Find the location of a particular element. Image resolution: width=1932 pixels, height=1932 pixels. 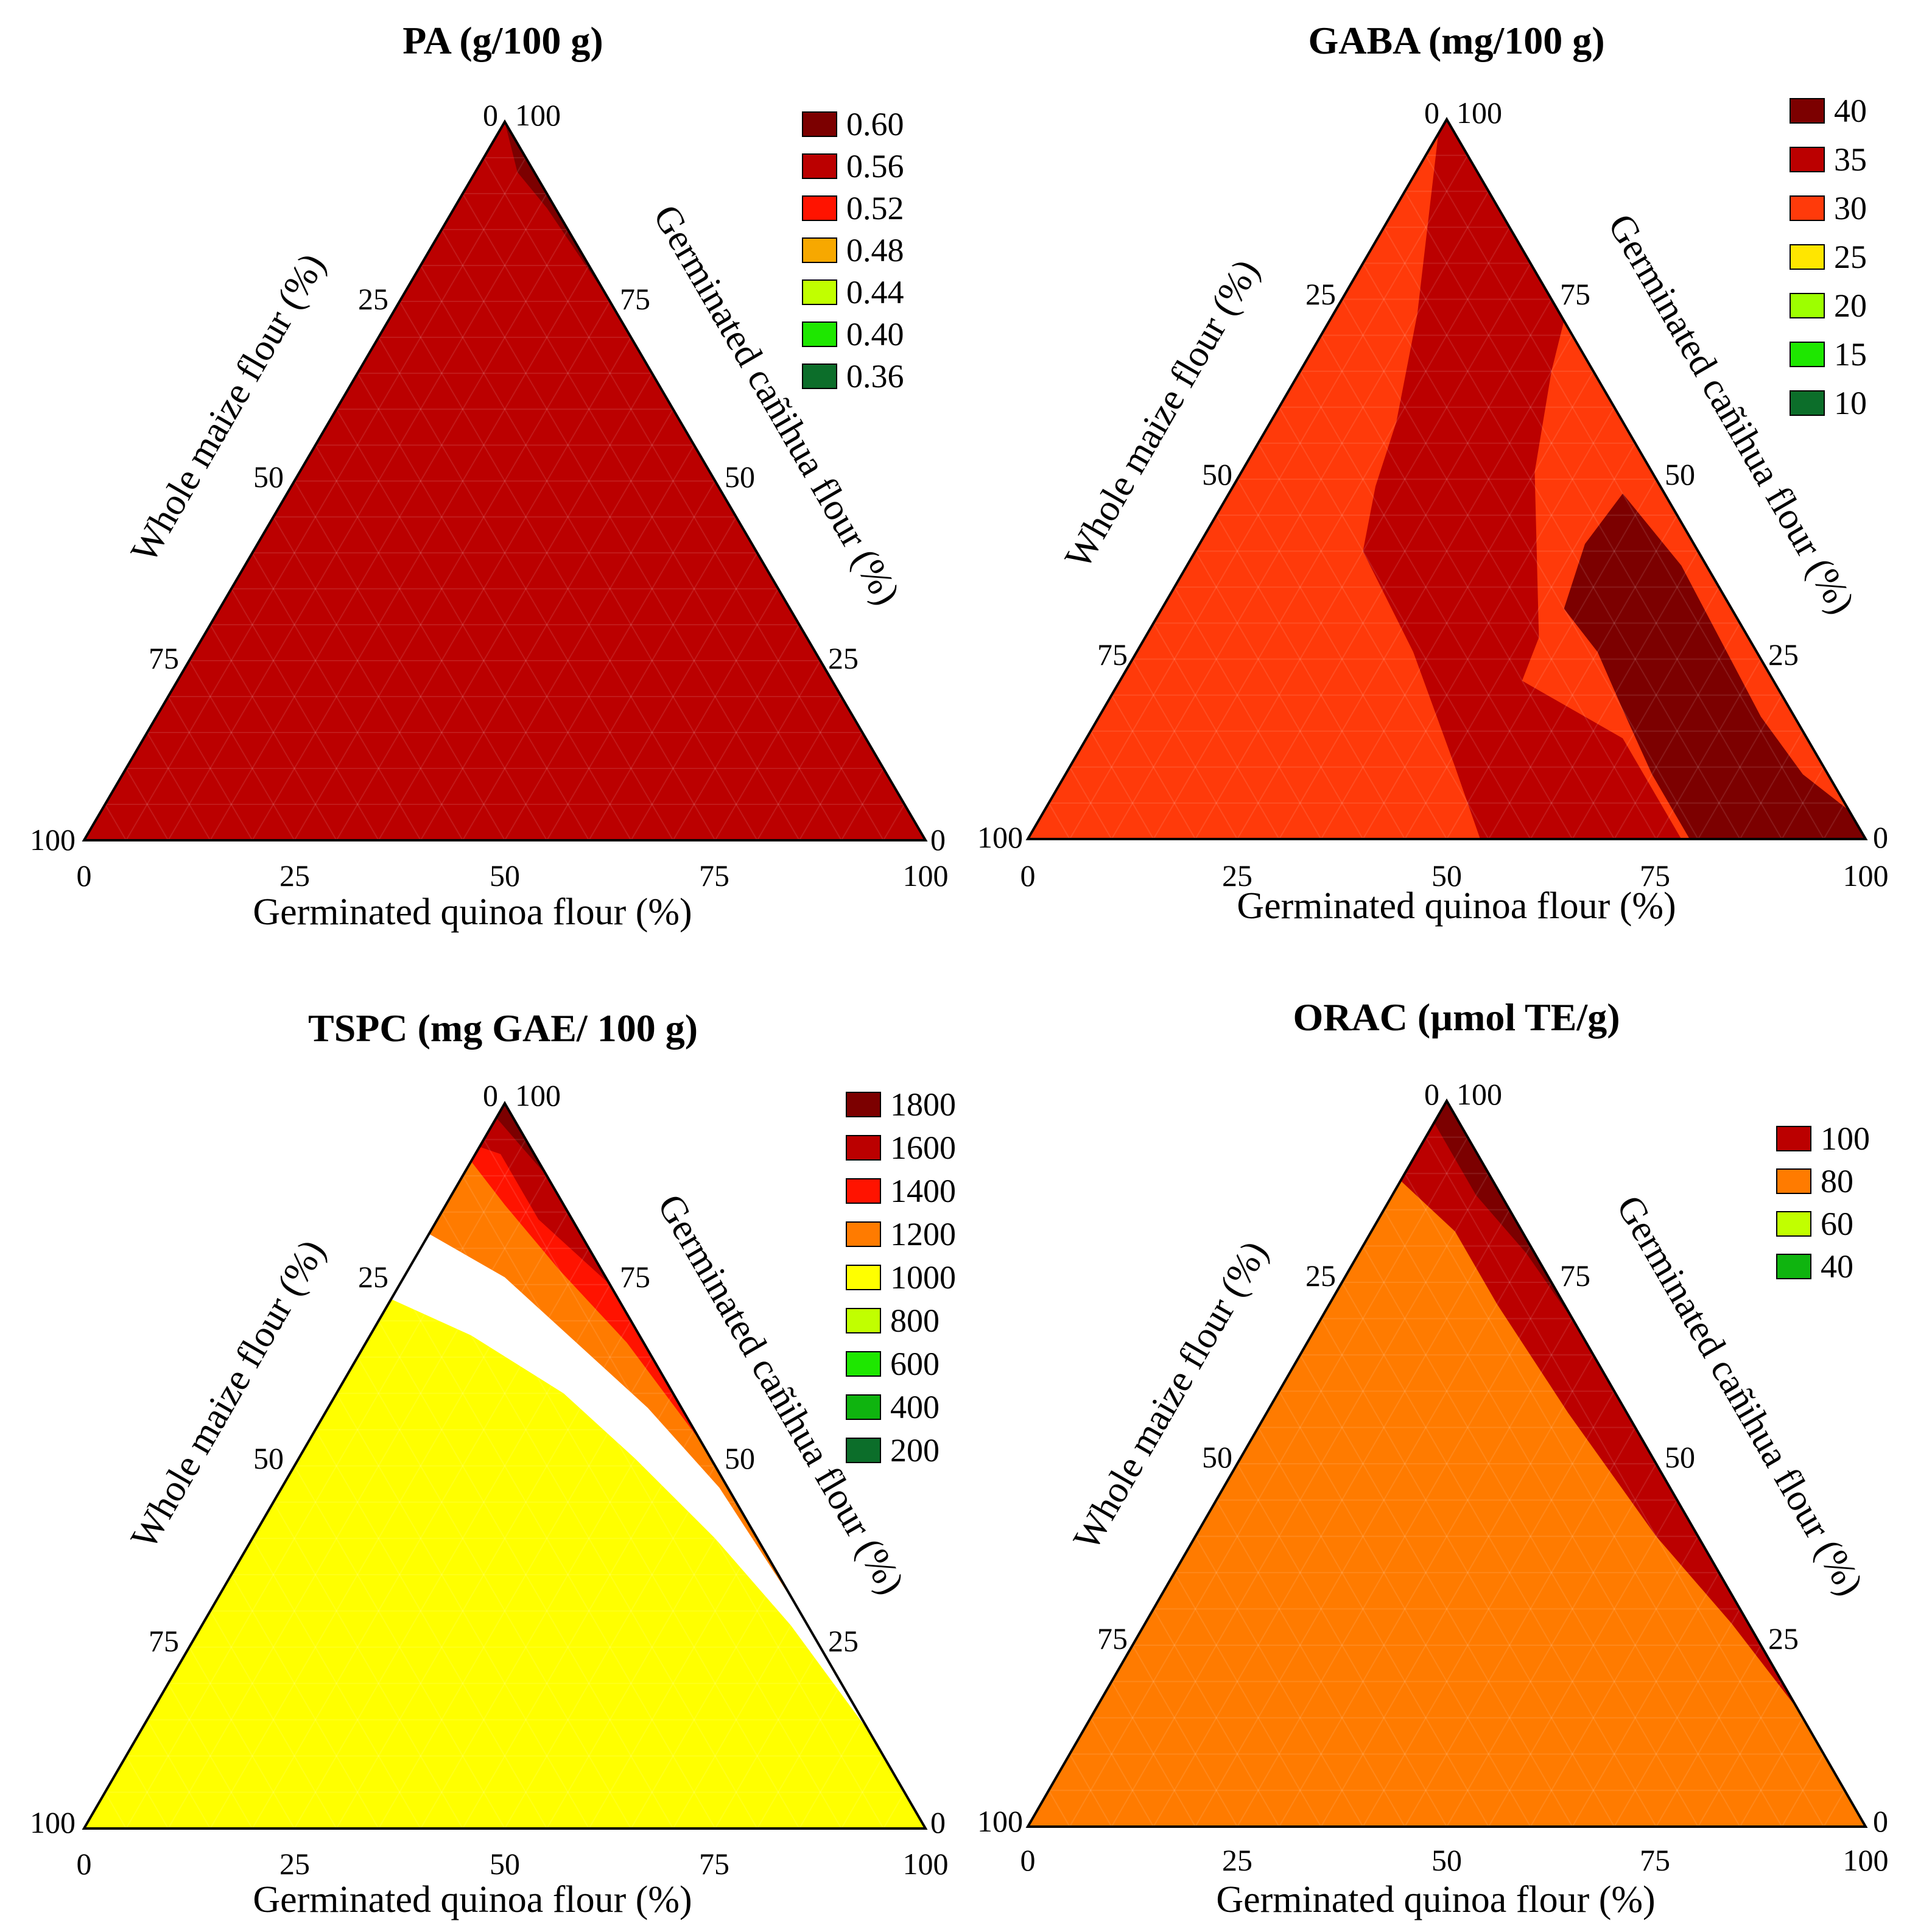

left-axis-ticks: 0 25 50 75 100 is located at coordinates (264, 1459).